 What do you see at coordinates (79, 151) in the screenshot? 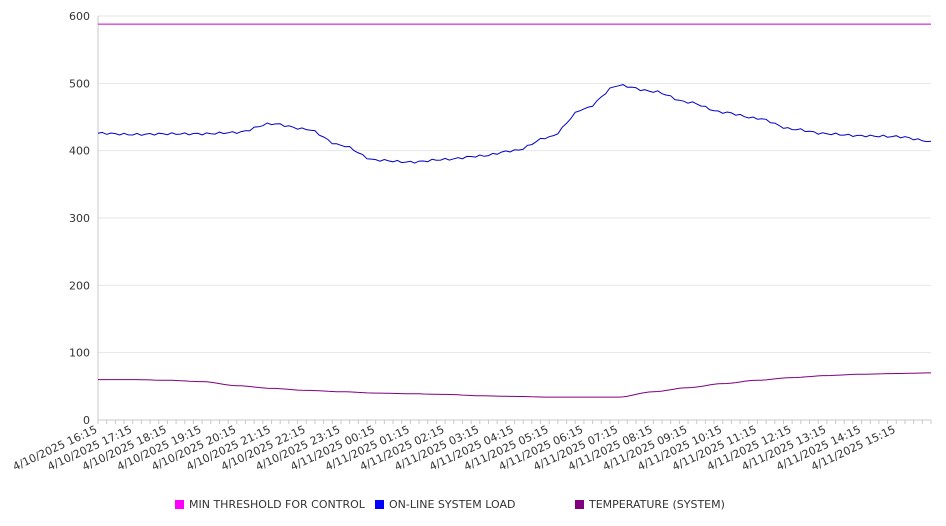
I see `y-tick-label: 400` at bounding box center [79, 151].